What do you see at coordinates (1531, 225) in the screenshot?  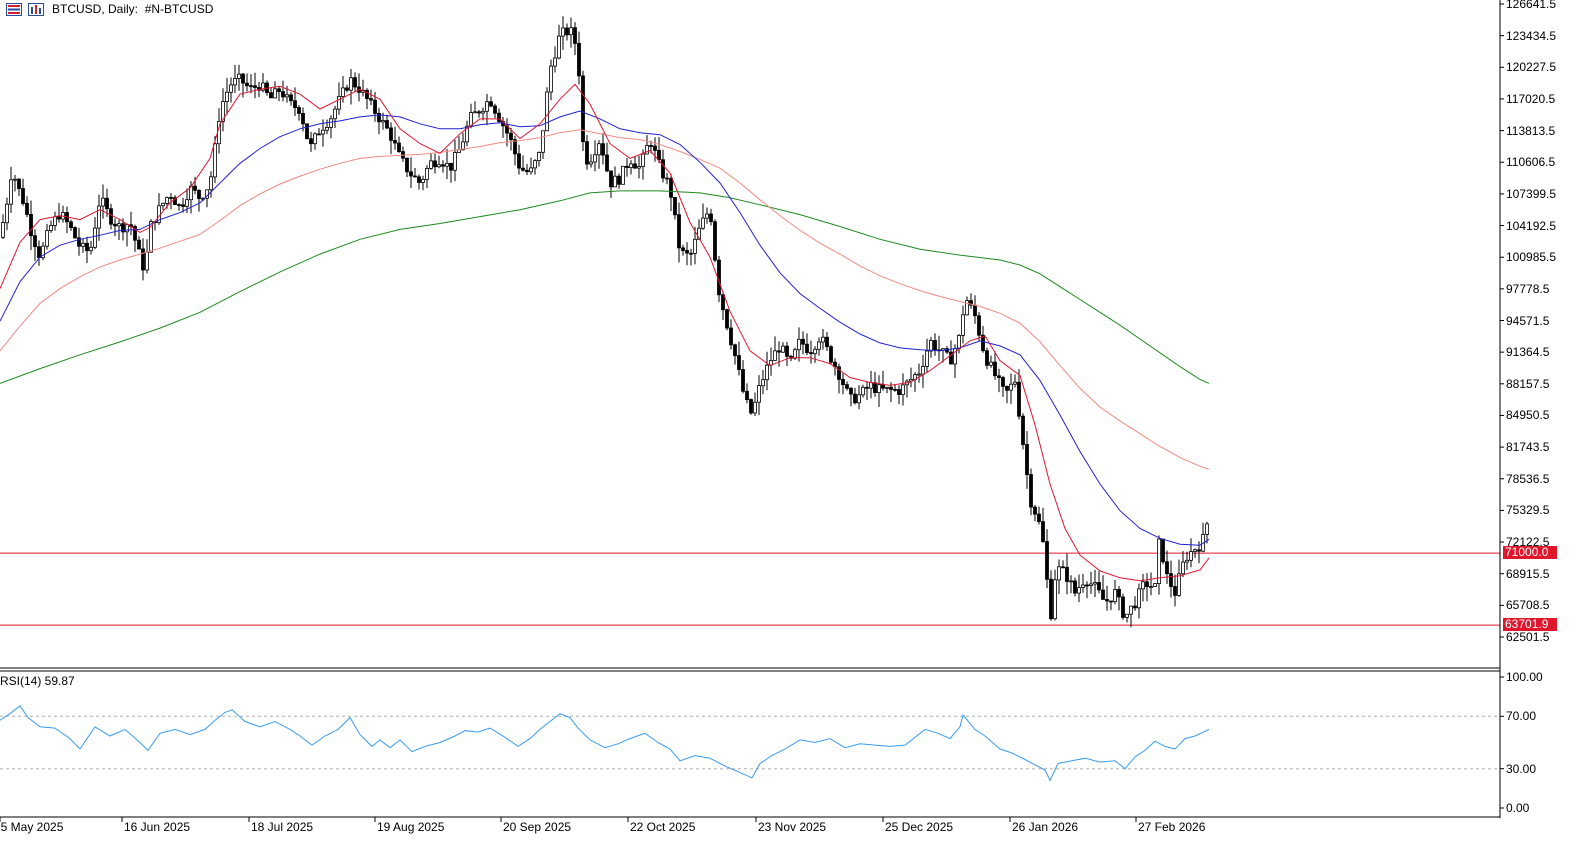 I see `price-tick-label: 104192.5` at bounding box center [1531, 225].